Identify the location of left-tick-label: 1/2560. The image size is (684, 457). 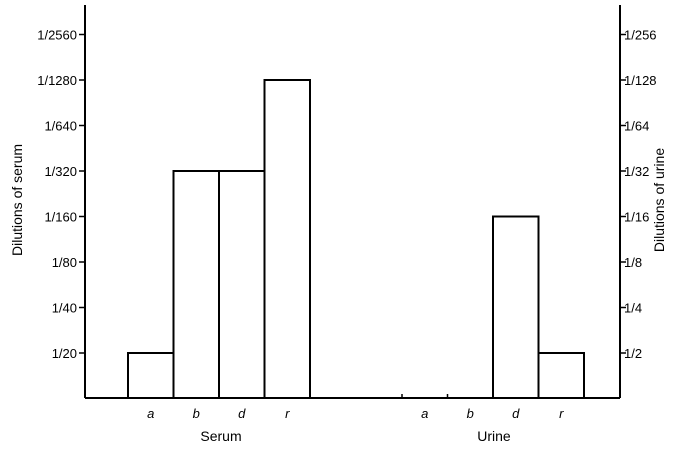
(57, 35).